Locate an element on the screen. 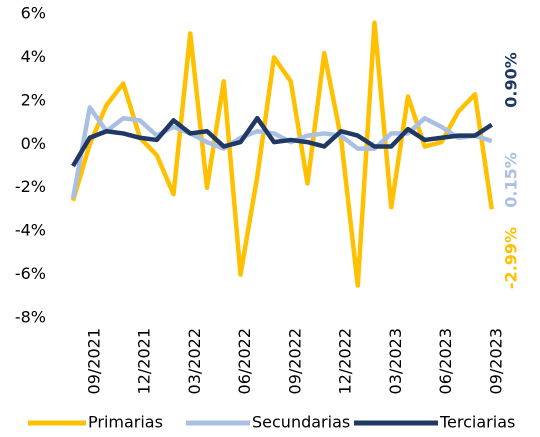 The height and width of the screenshot is (437, 540). y-tick-label: -4% is located at coordinates (30, 230).